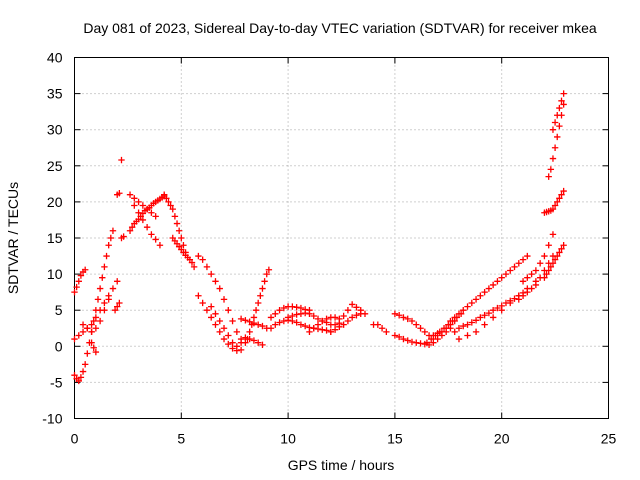  What do you see at coordinates (55, 238) in the screenshot?
I see `y-tick-label: 15` at bounding box center [55, 238].